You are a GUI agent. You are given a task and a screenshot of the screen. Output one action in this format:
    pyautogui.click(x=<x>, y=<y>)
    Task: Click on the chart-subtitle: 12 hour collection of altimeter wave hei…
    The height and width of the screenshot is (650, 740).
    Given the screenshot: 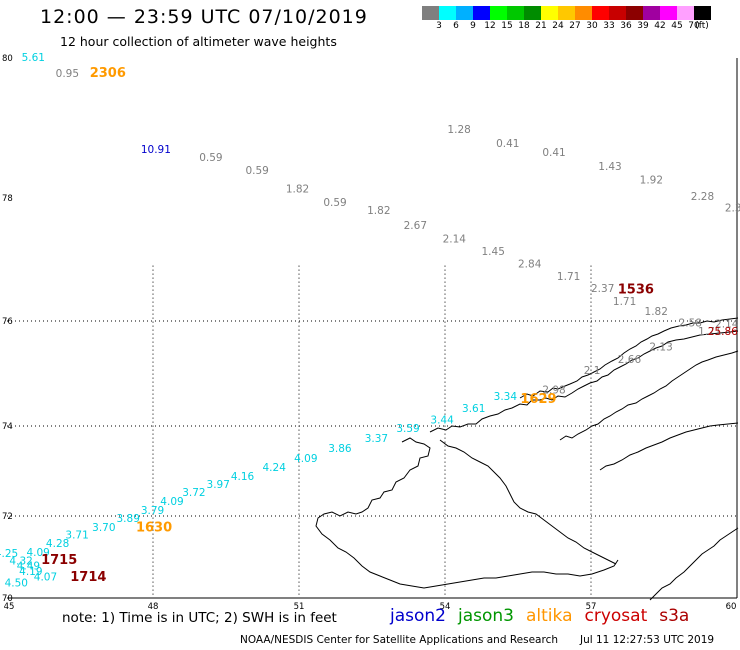 What is the action you would take?
    pyautogui.click(x=198, y=41)
    